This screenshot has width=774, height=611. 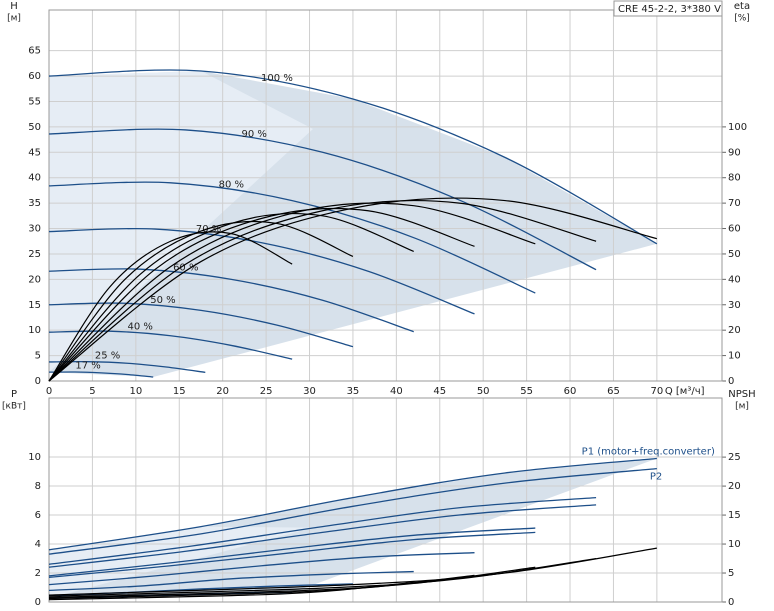 I want to click on y-tick-label: 15, so click(x=34, y=305).